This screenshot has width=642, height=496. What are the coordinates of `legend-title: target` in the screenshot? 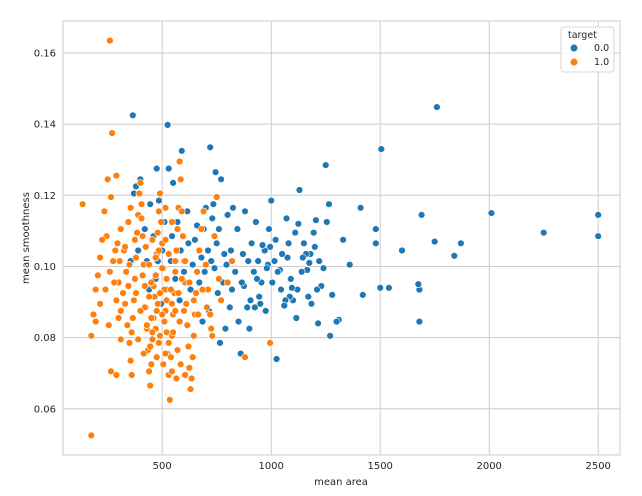 It's located at (582, 35).